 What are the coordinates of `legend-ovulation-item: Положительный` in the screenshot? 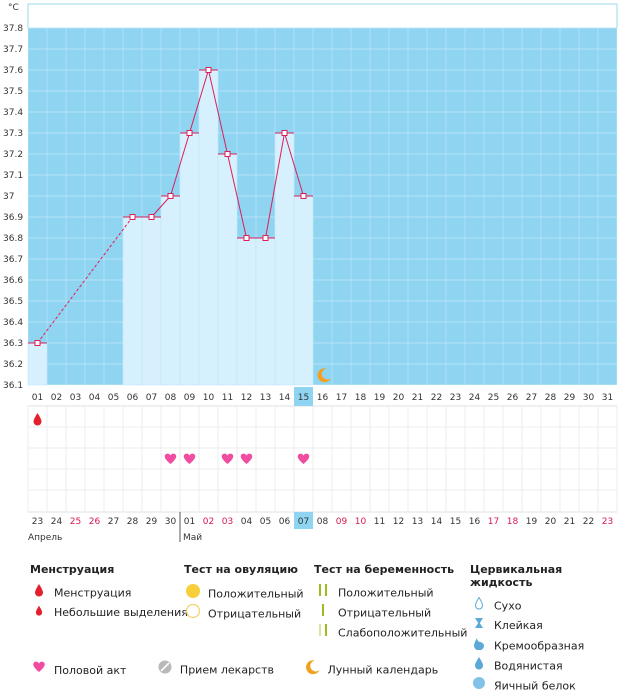 It's located at (244, 593).